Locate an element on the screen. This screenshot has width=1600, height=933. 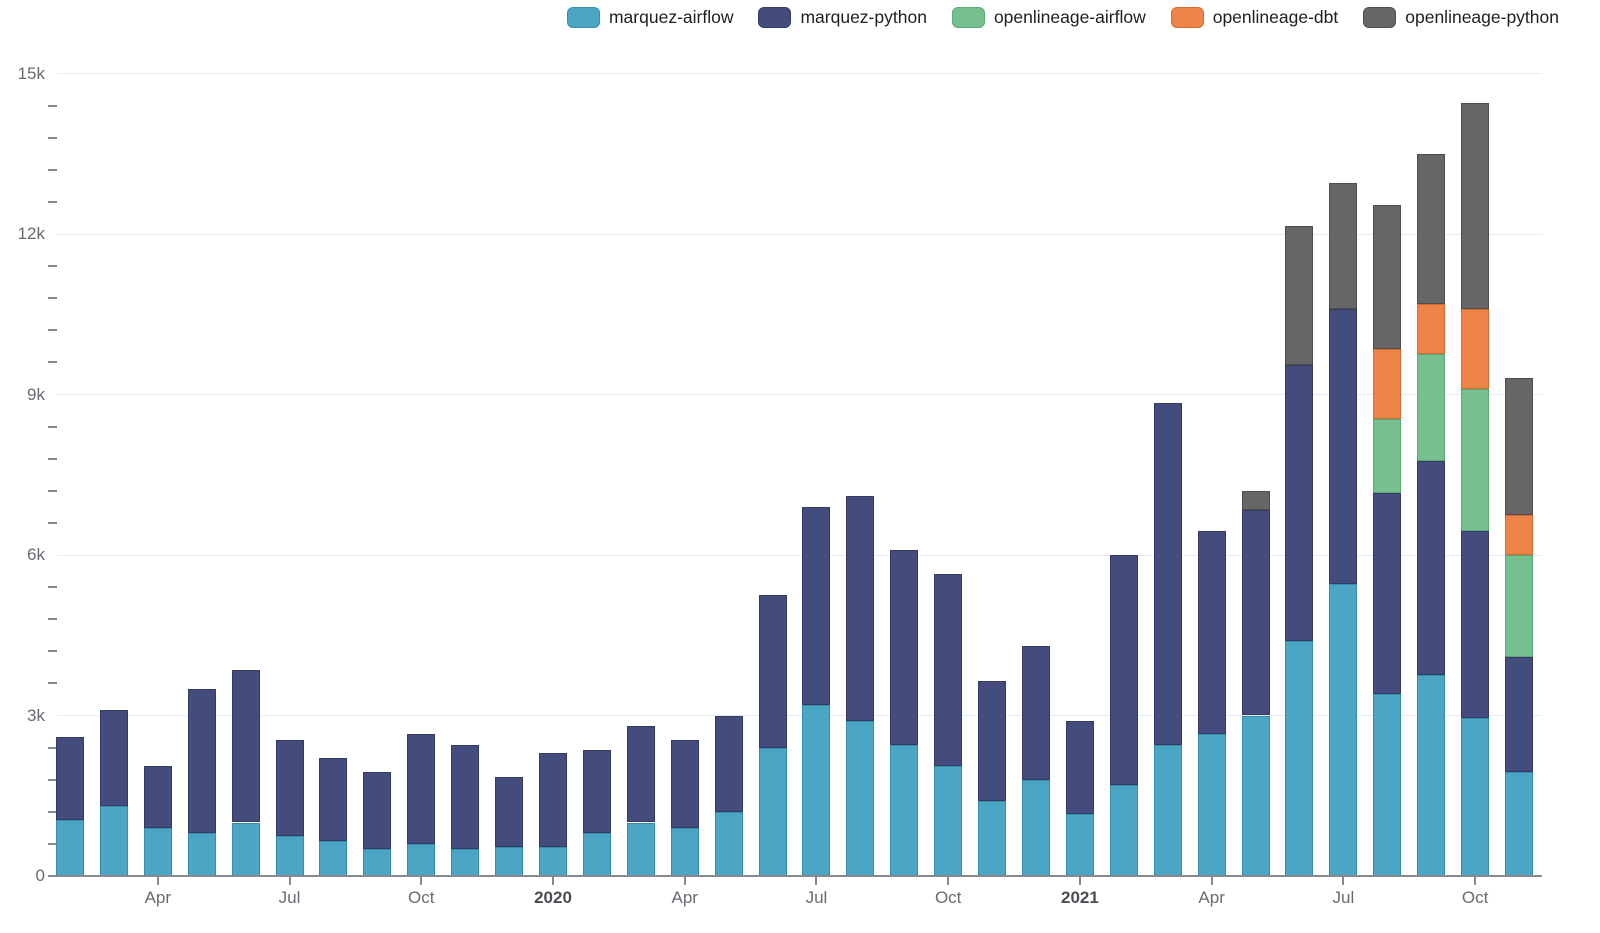
legend-item-marquez-airflow: marquez-airflow is located at coordinates (650, 17).